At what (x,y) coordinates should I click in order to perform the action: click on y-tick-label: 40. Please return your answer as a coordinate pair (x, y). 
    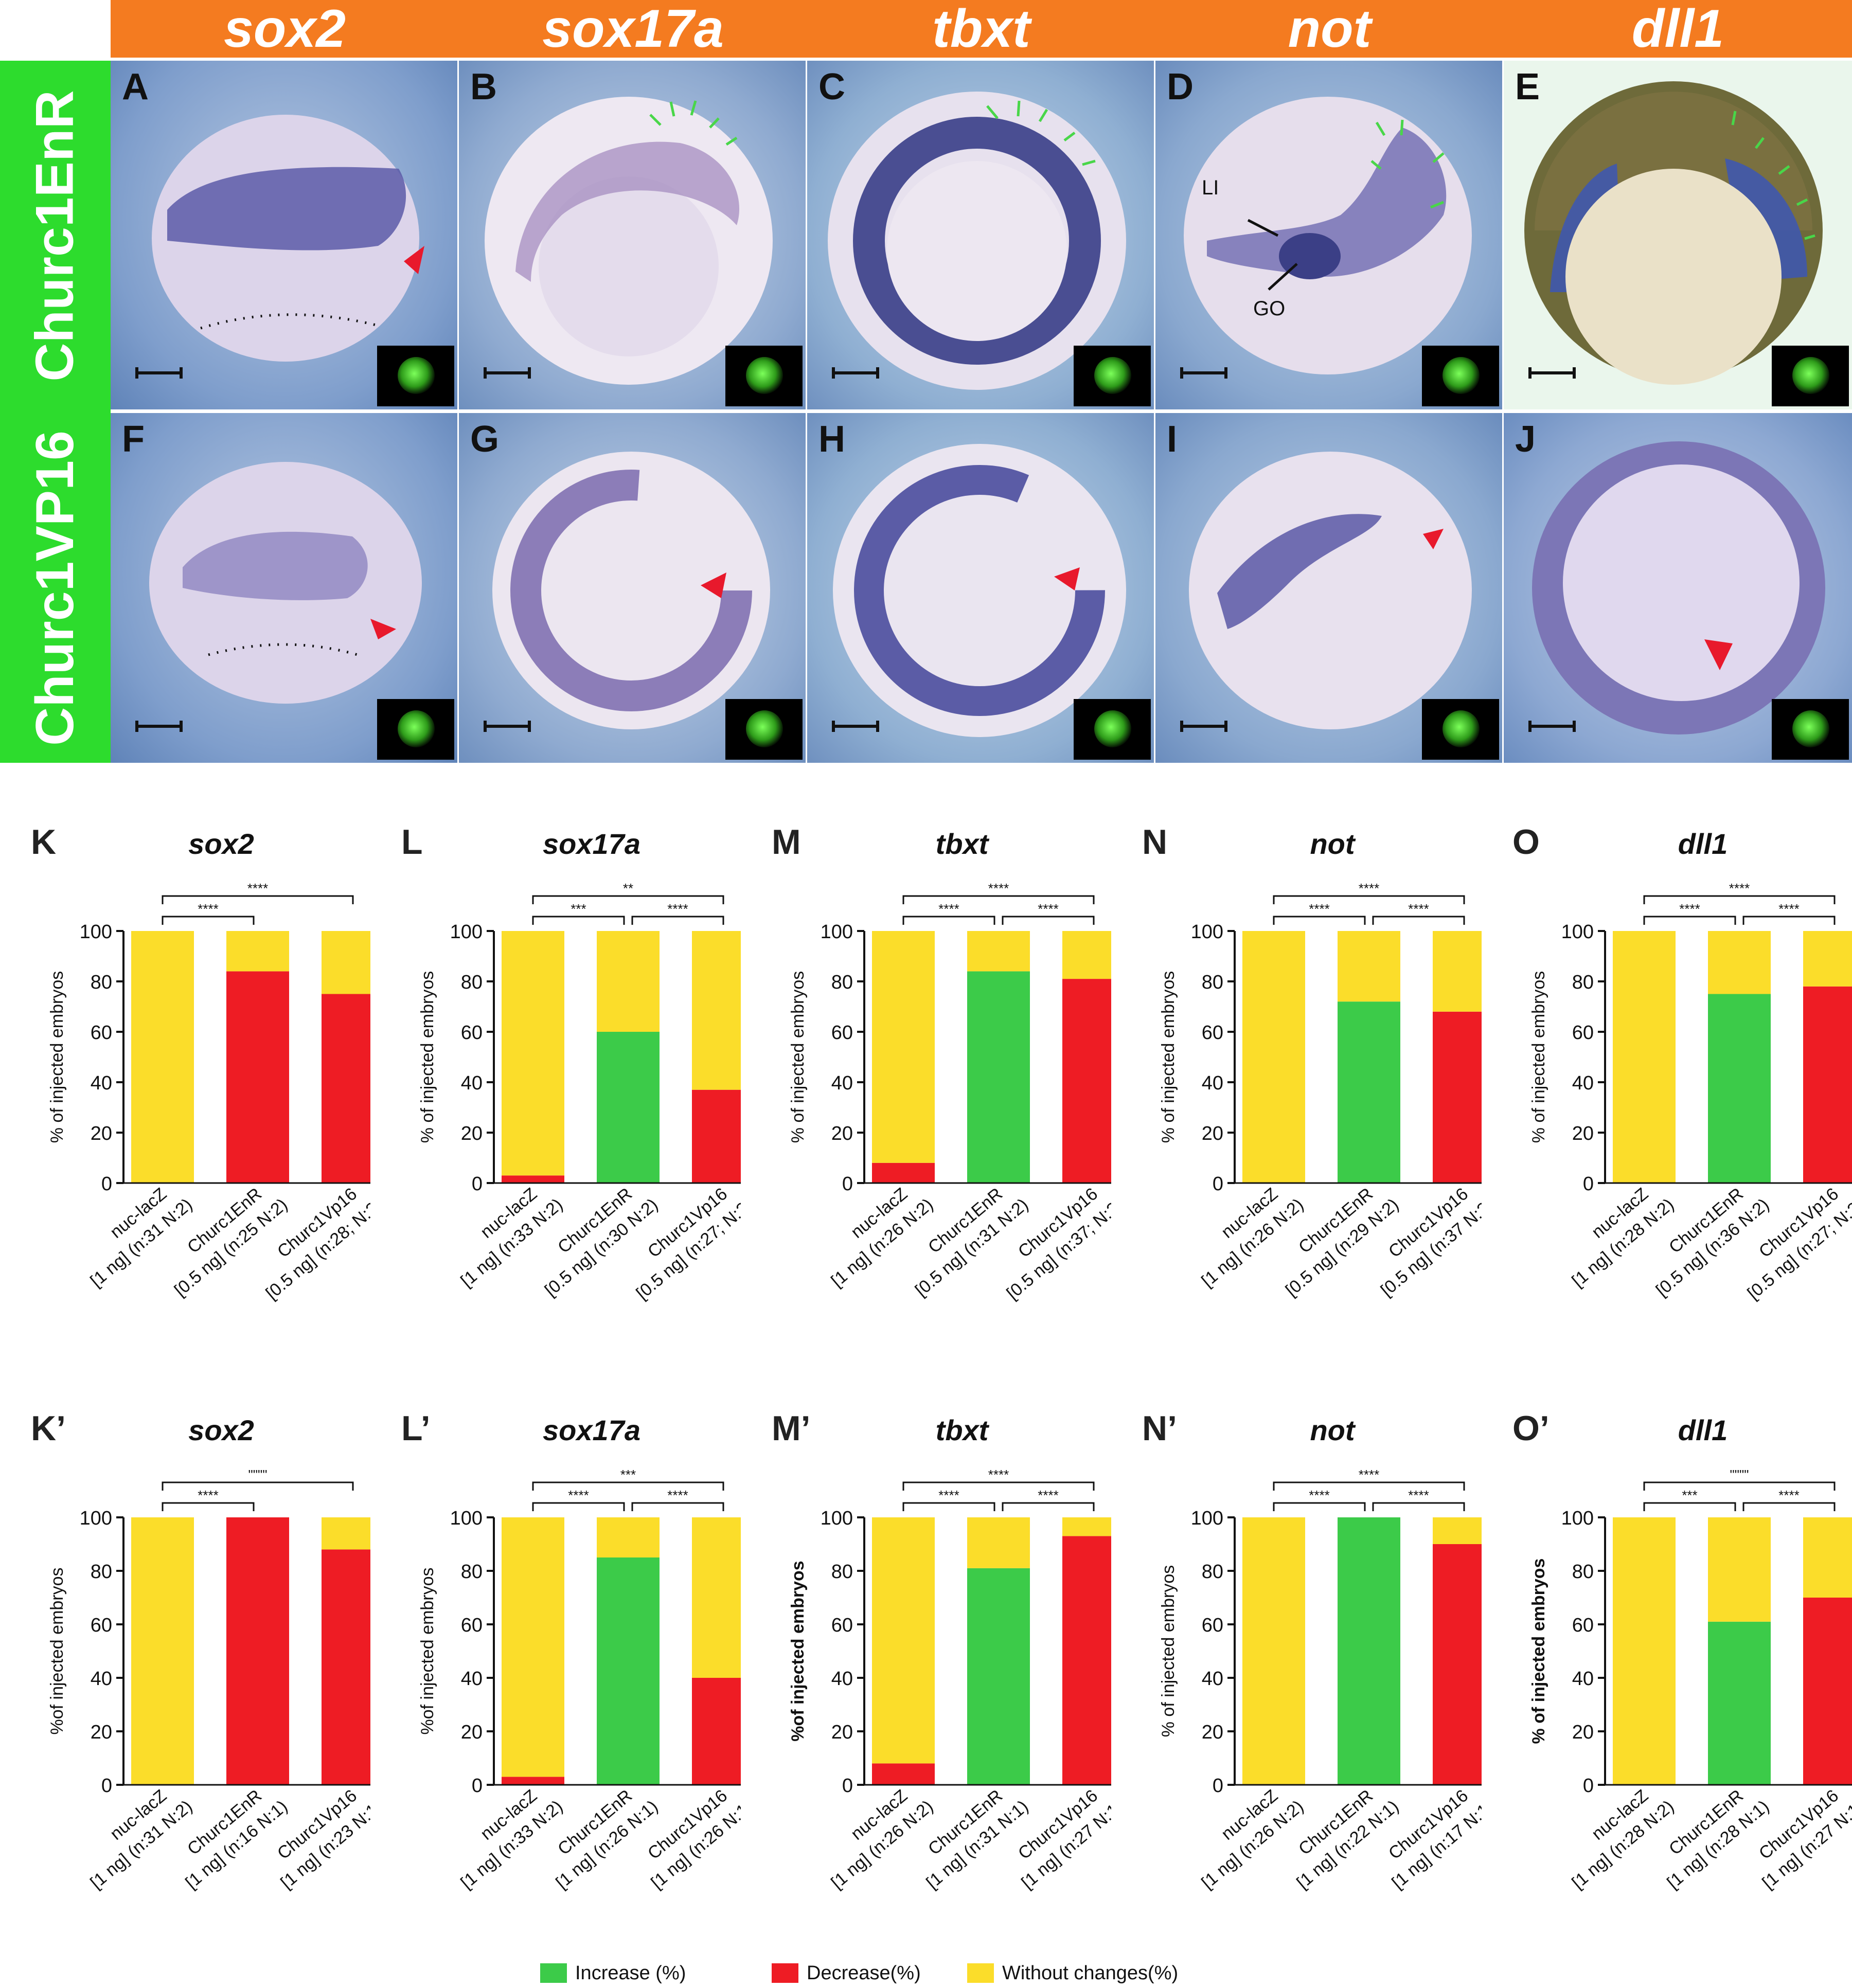
    Looking at the image, I should click on (1212, 1679).